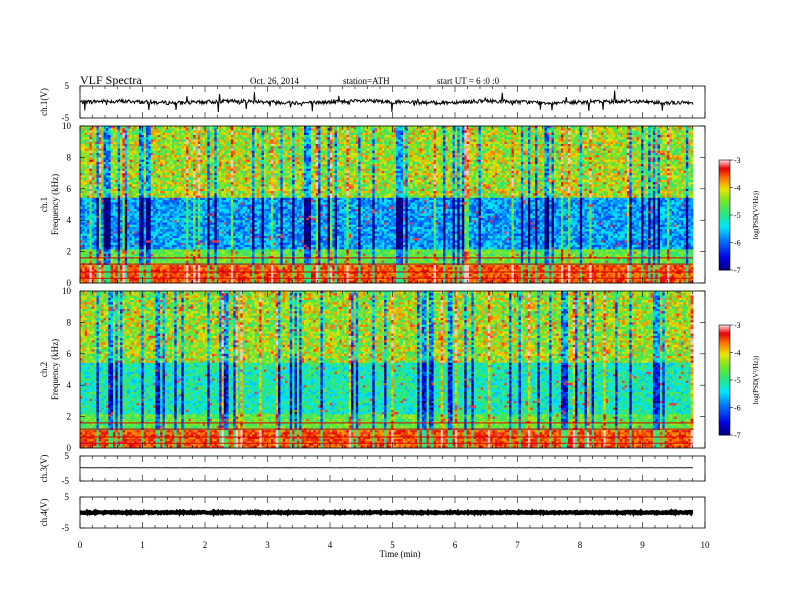  I want to click on time-axis: 0 1 2 3 4 5 6 7 8 9 10, so click(394, 545).